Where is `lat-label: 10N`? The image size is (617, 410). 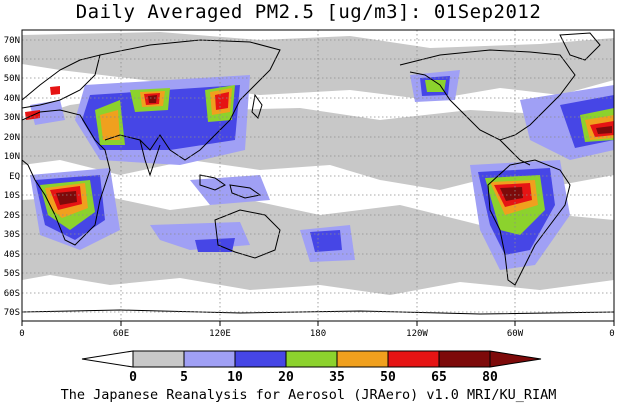
lat-label: 10N is located at coordinates (12, 157).